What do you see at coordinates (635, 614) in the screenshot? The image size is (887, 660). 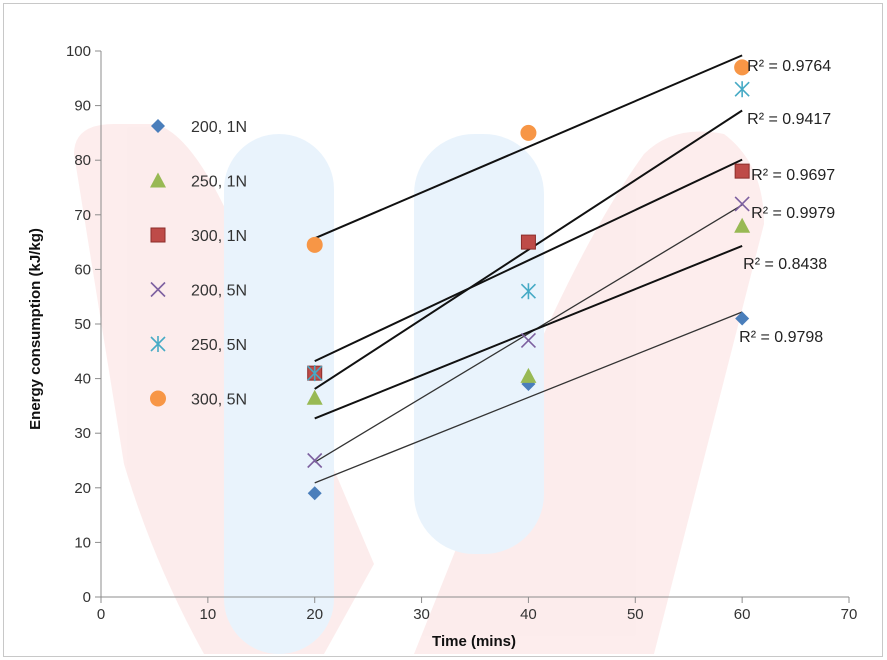 I see `x-tick-label: 50` at bounding box center [635, 614].